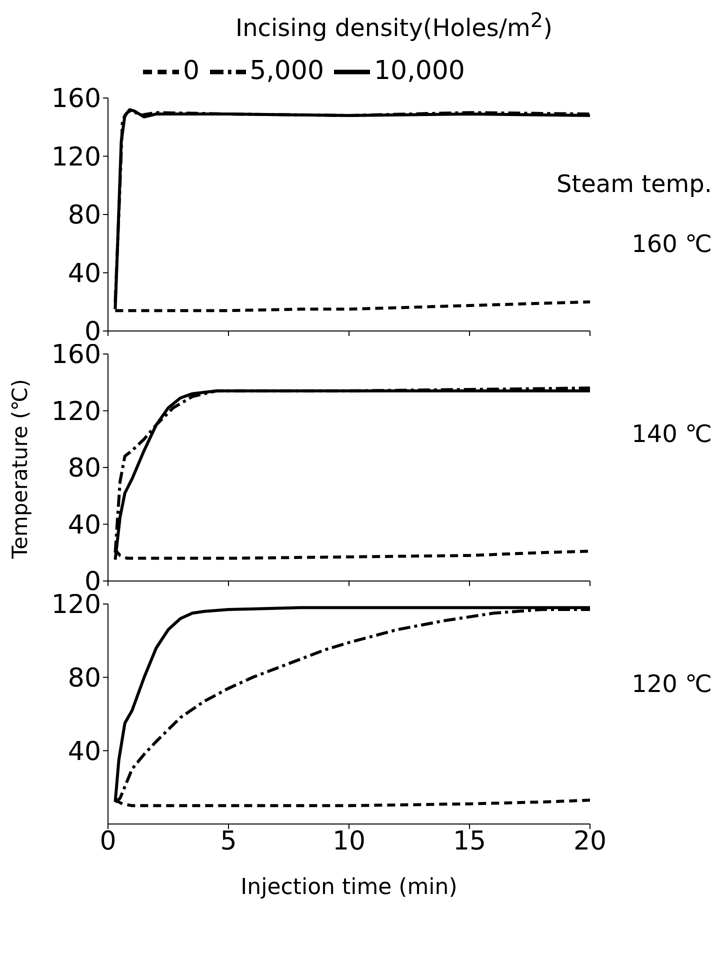 The image size is (720, 965). What do you see at coordinates (634, 184) in the screenshot?
I see `annotation: Steam temp.` at bounding box center [634, 184].